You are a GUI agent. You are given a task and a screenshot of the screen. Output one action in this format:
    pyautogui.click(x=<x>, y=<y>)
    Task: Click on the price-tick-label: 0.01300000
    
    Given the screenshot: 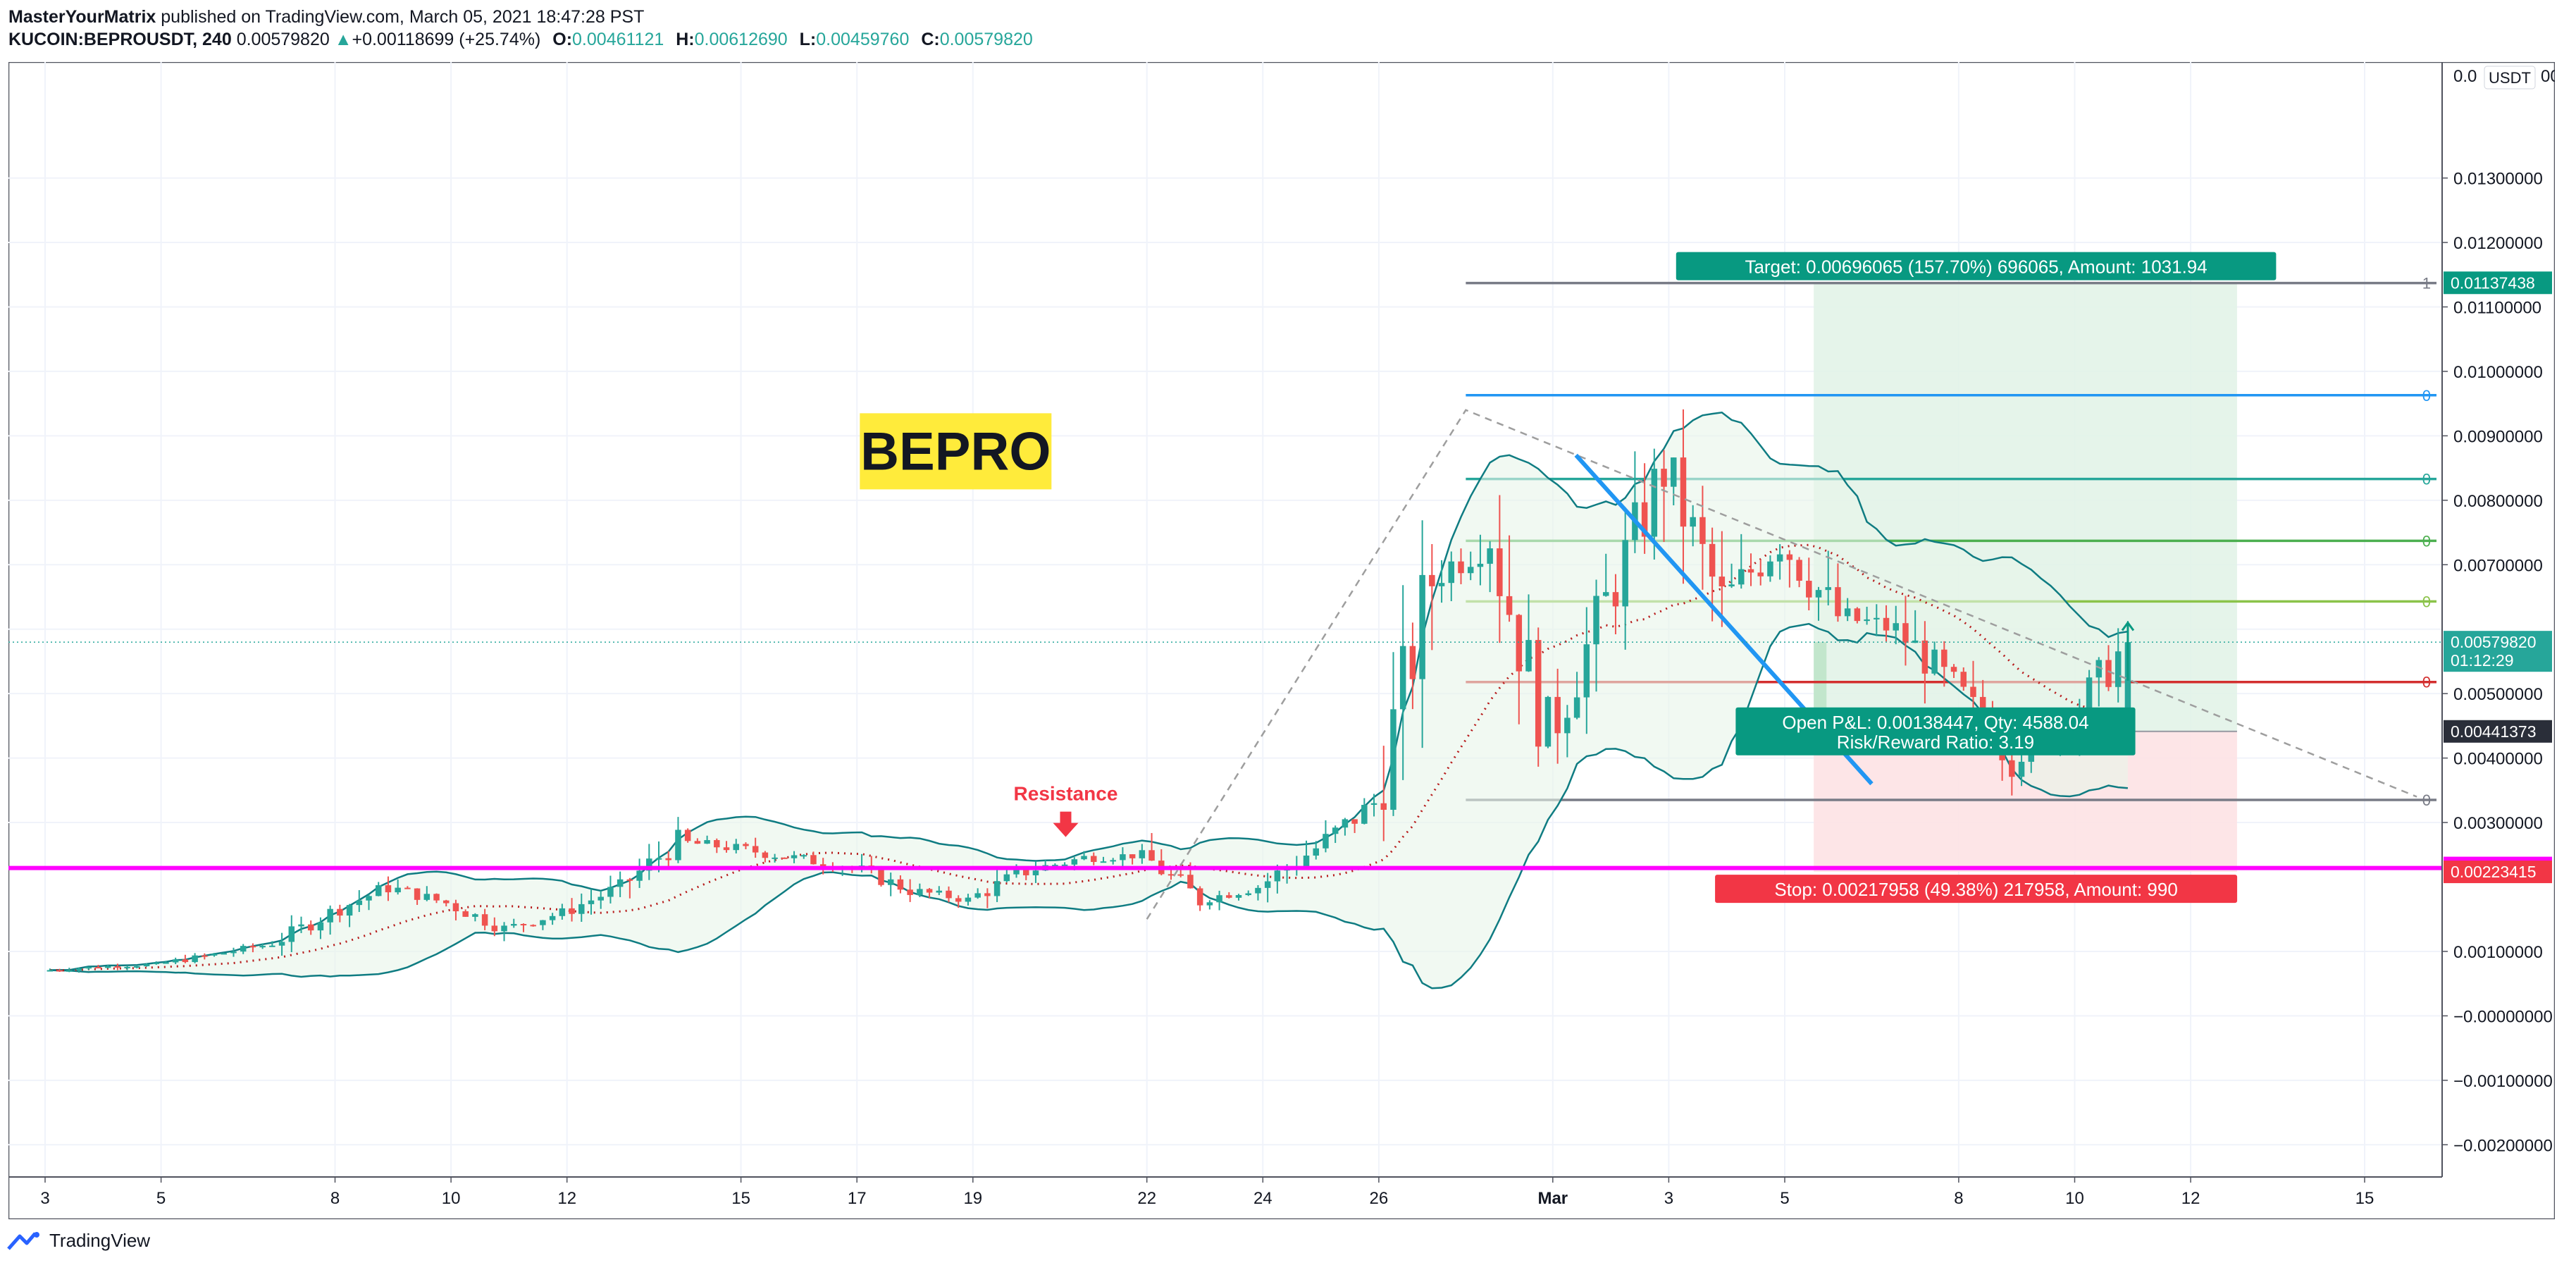 What is the action you would take?
    pyautogui.click(x=2498, y=179)
    